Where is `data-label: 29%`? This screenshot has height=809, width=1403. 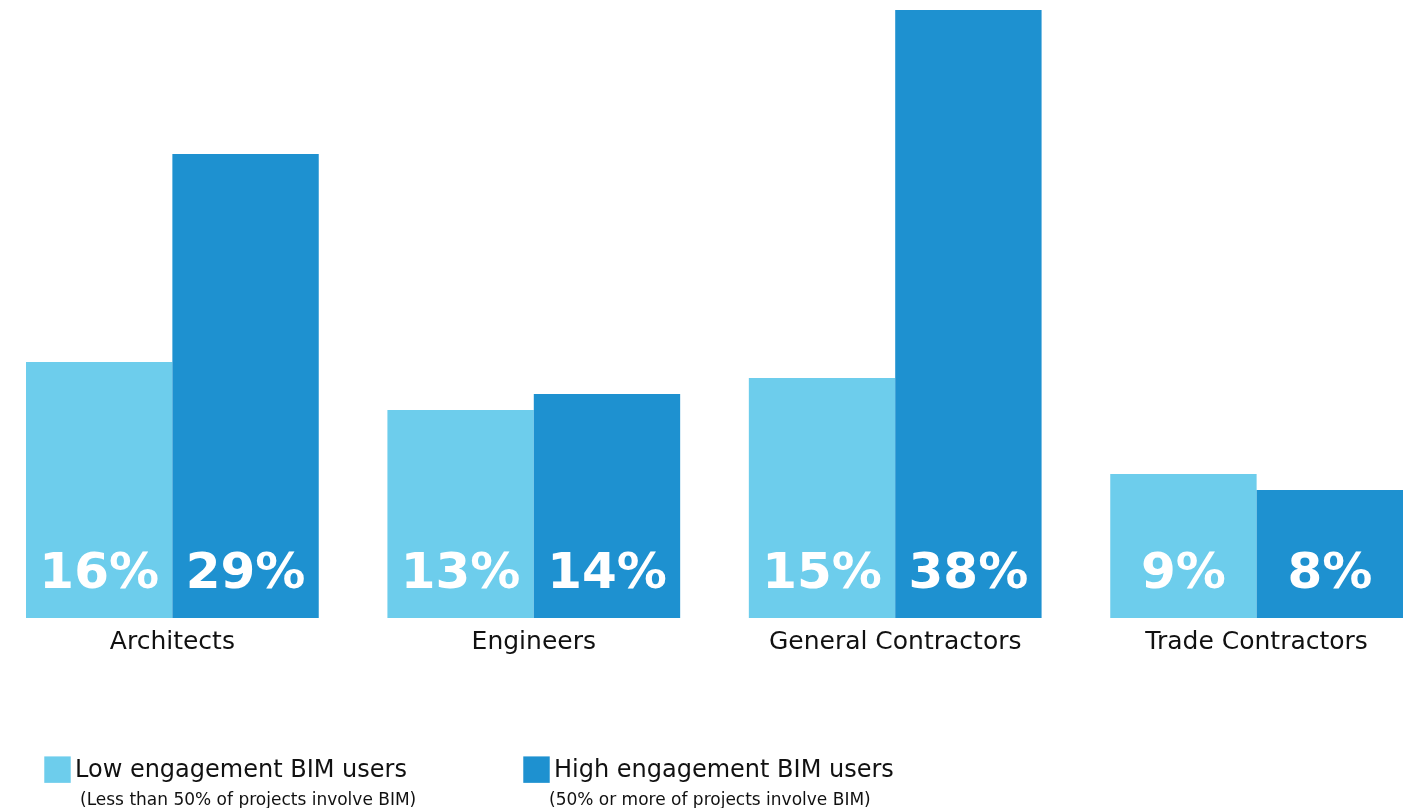
data-label: 29% is located at coordinates (245, 571).